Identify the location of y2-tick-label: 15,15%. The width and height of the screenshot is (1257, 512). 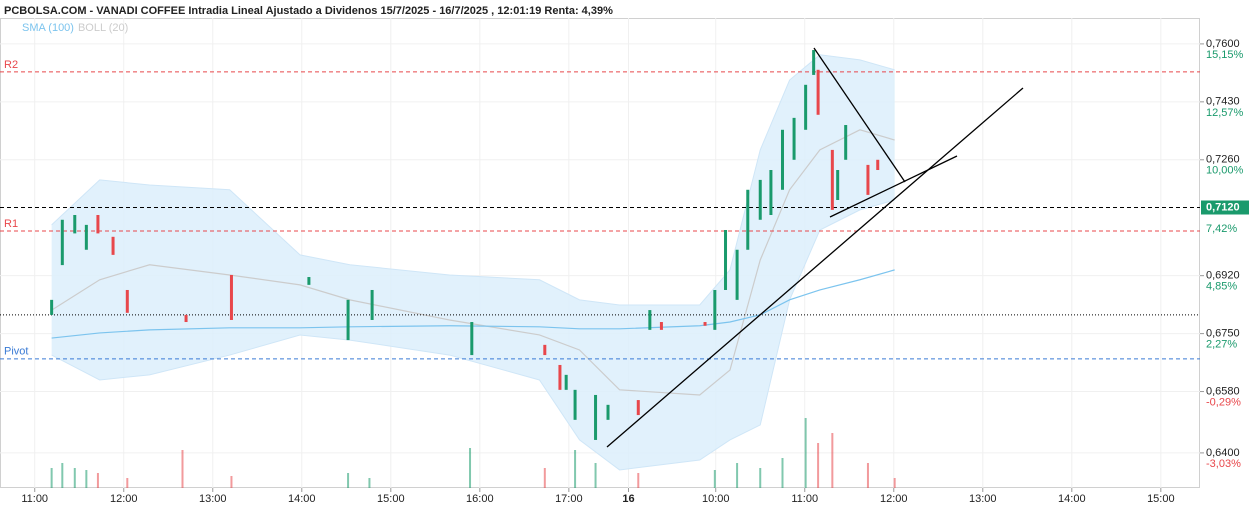
(1225, 55).